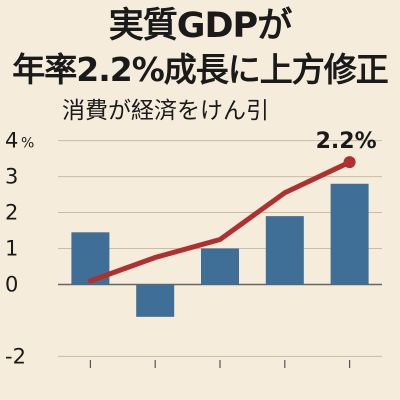 This screenshot has width=400, height=400. Describe the element at coordinates (220, 364) in the screenshot. I see `x-ticks` at that location.